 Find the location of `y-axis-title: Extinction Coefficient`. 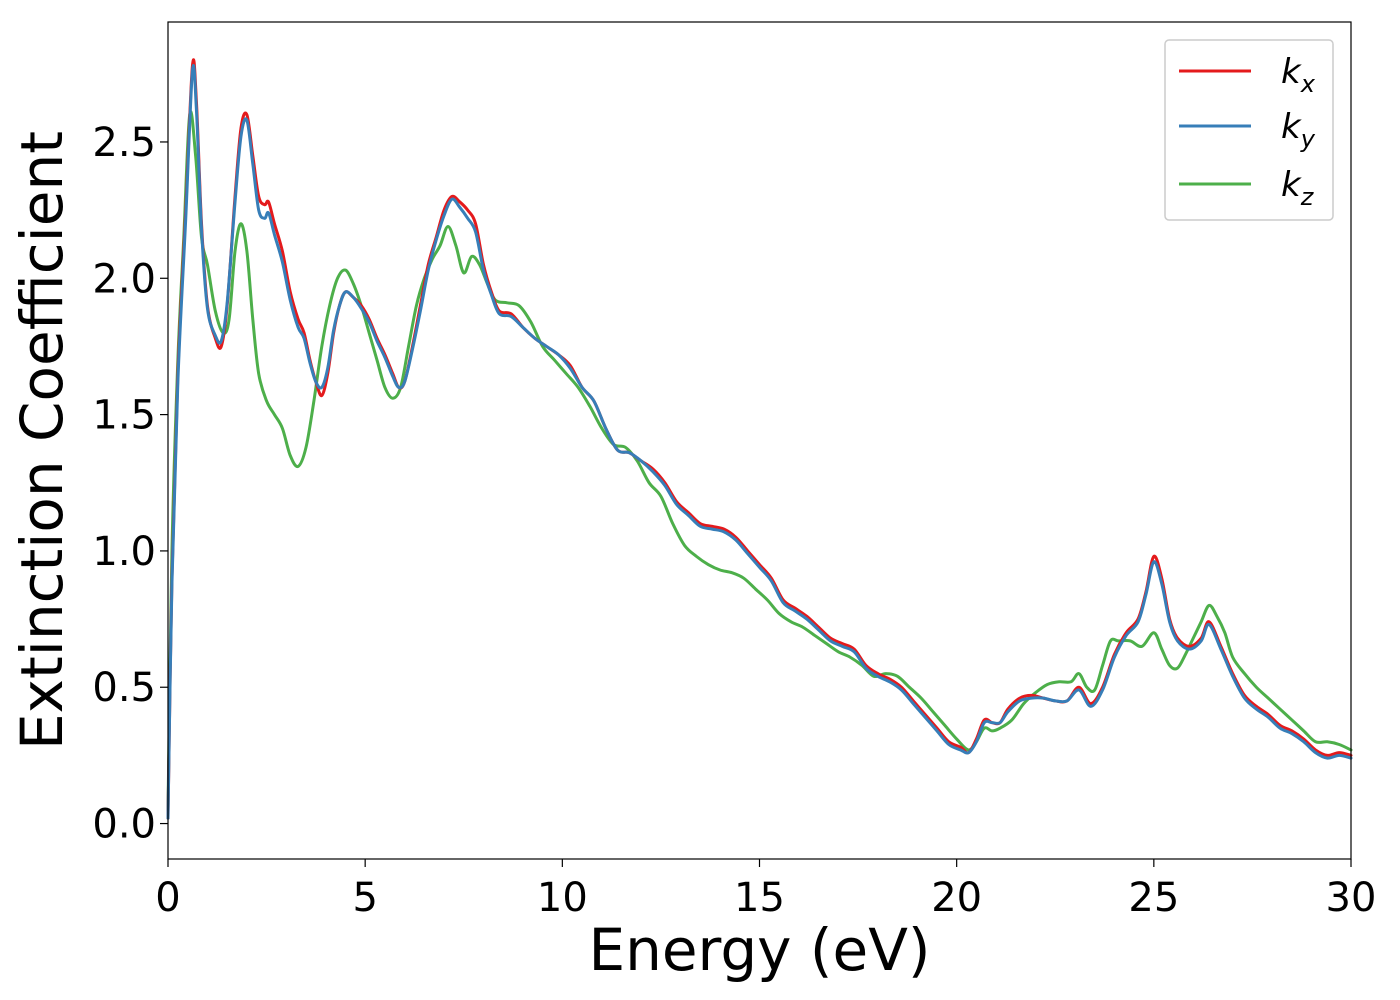

y-axis-title: Extinction Coefficient is located at coordinates (42, 440).